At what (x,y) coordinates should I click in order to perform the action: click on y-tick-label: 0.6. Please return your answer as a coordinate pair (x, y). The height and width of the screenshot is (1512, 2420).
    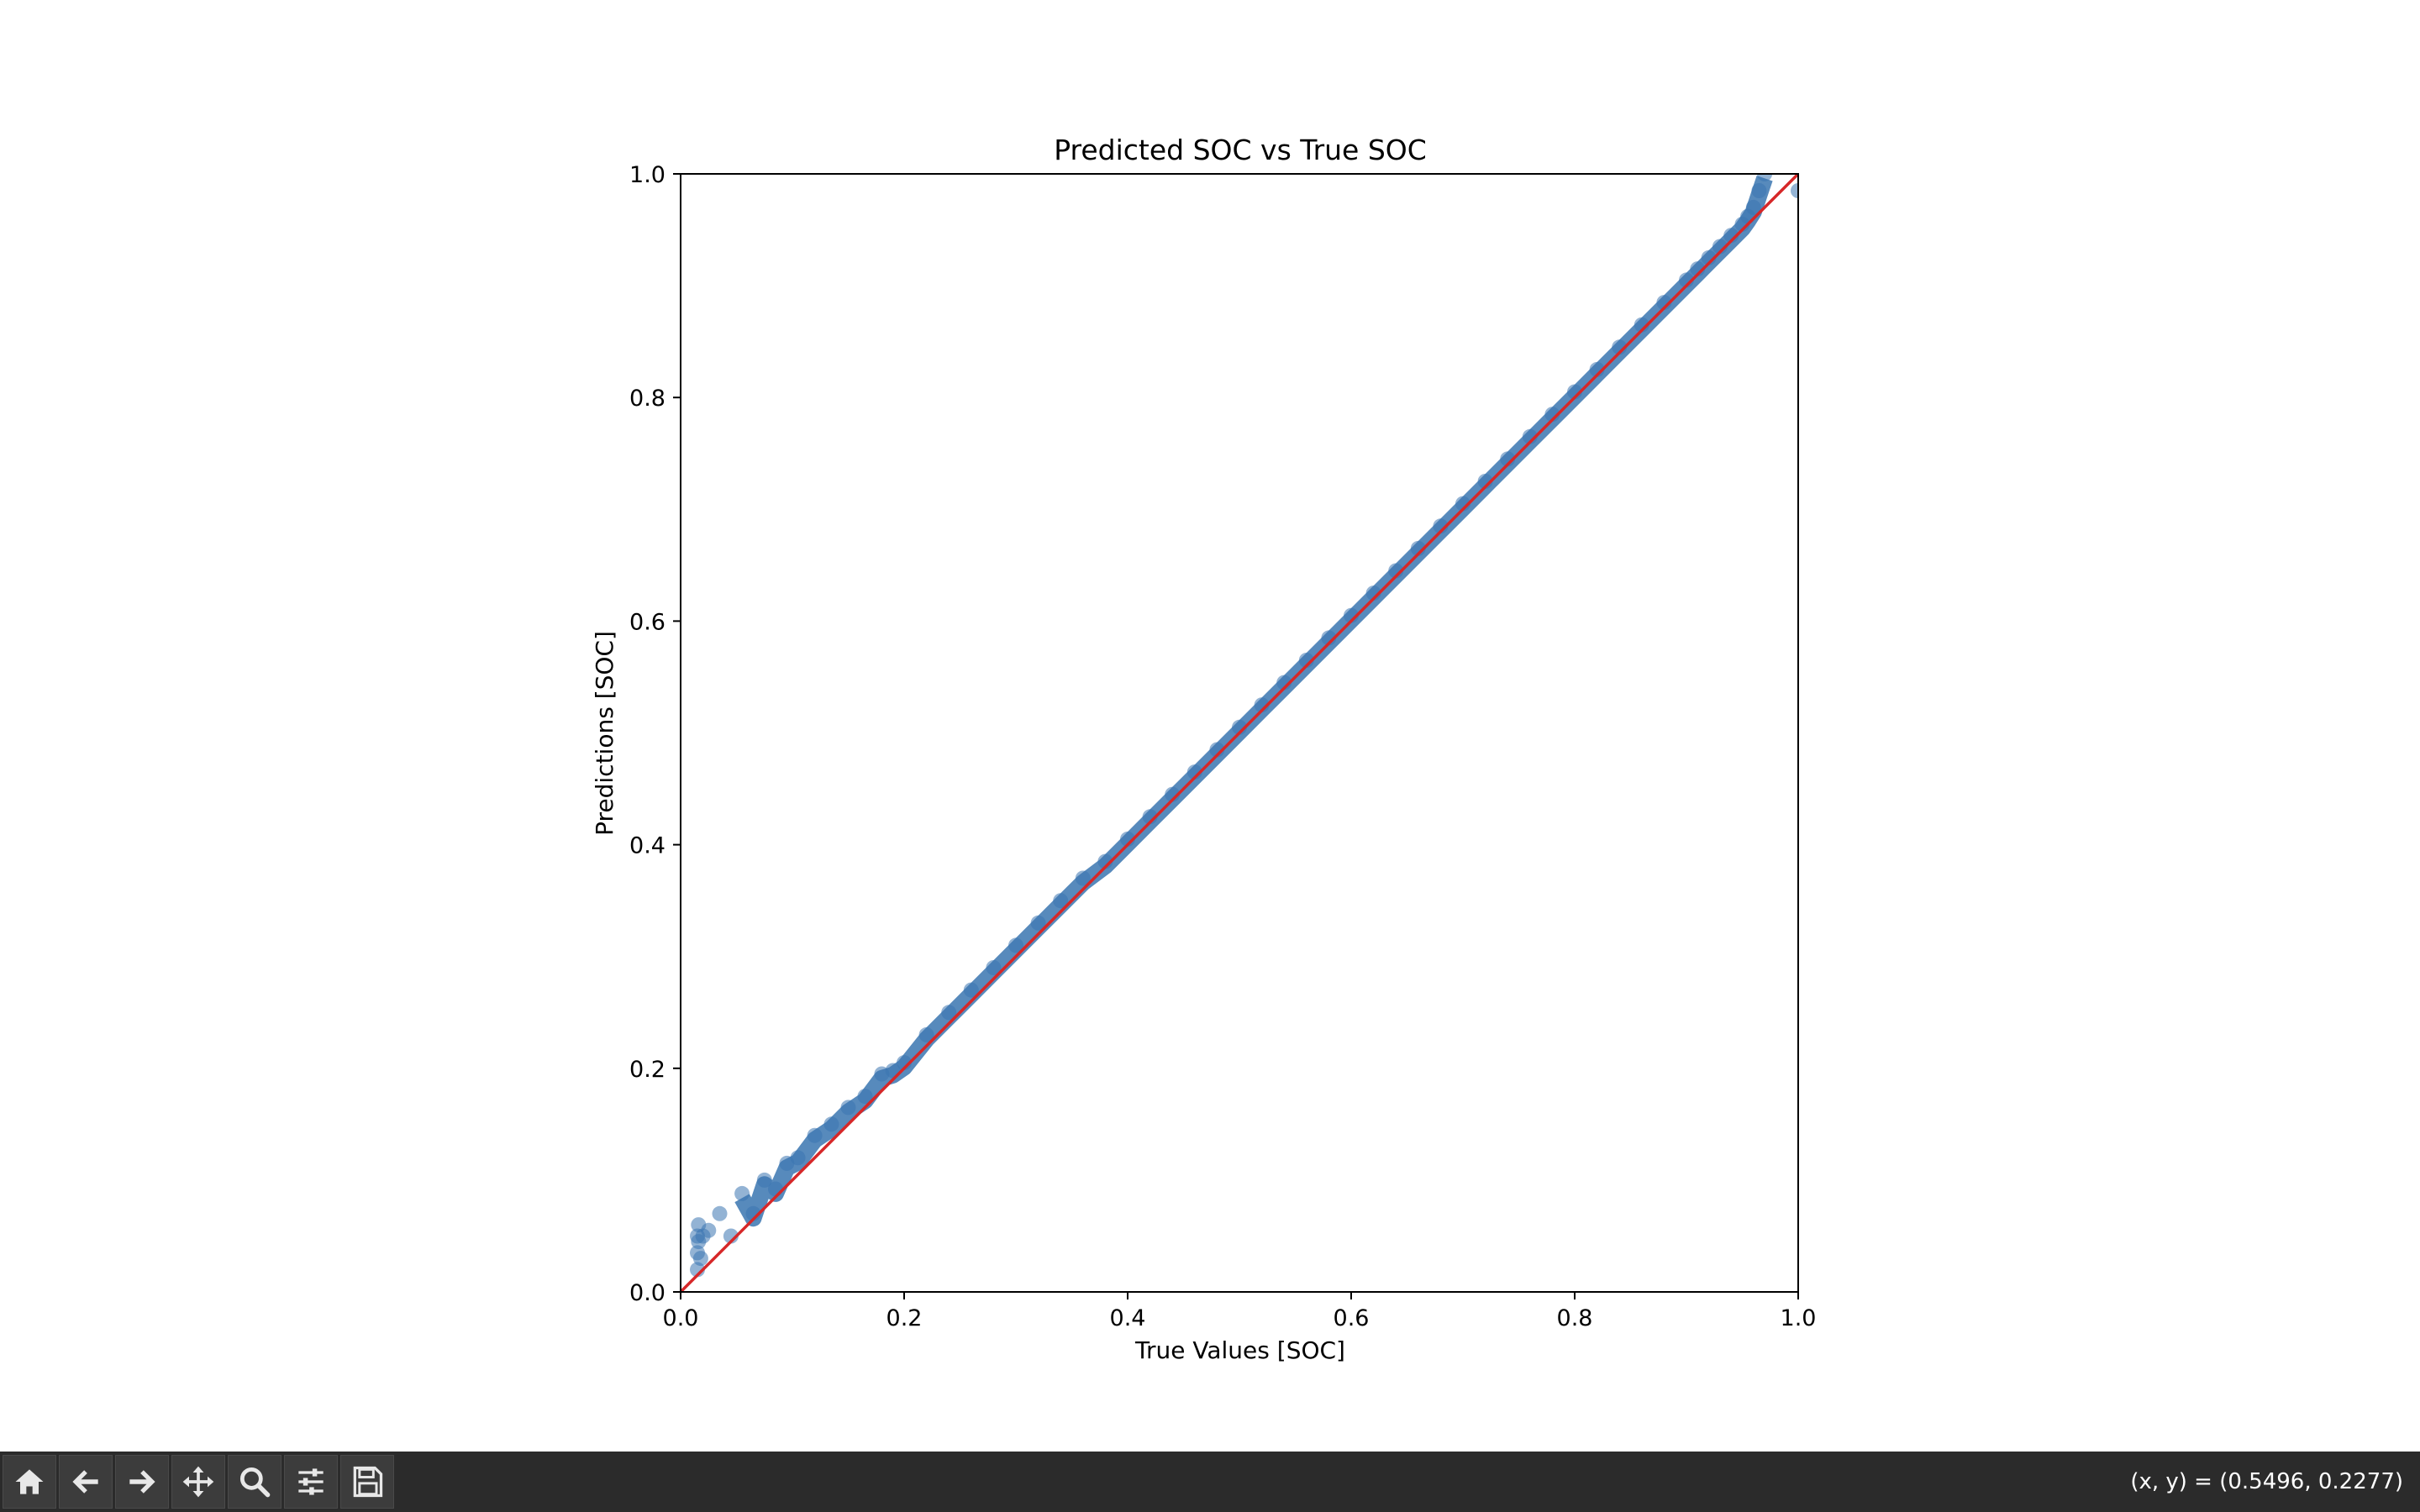
    Looking at the image, I should click on (647, 622).